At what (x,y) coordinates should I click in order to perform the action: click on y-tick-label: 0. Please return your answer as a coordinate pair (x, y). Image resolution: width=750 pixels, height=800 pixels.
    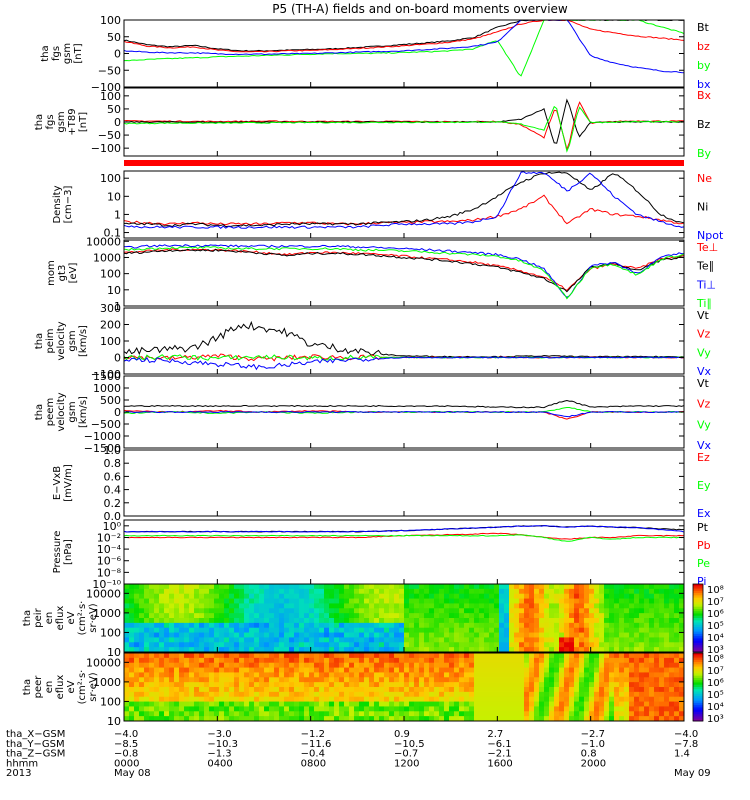
    Looking at the image, I should click on (117, 412).